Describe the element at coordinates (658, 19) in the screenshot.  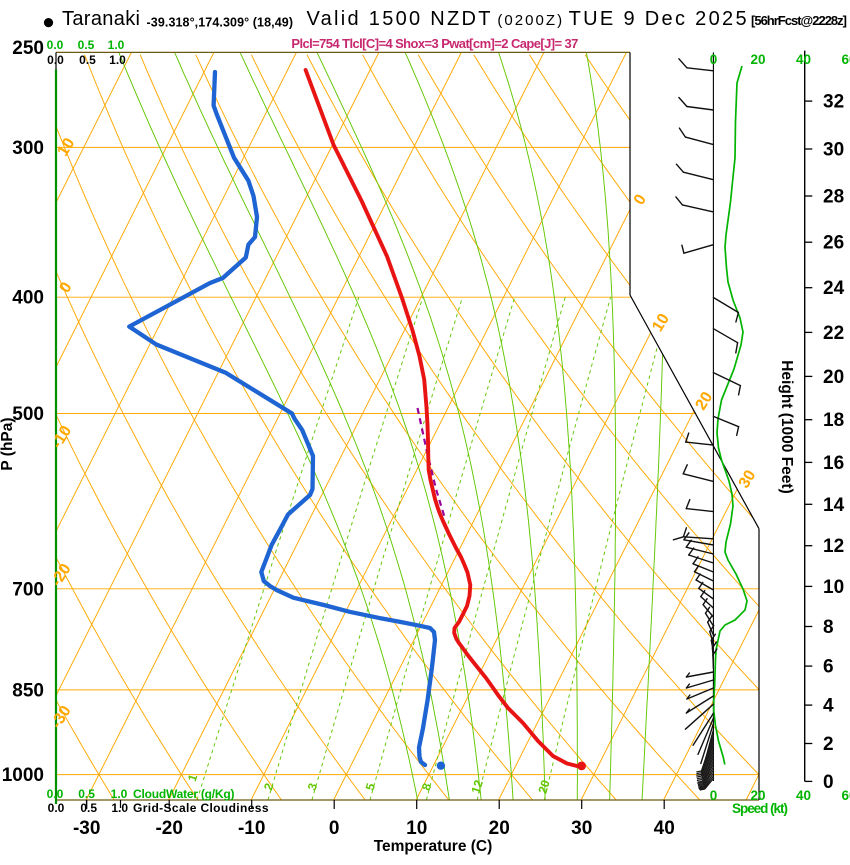
I see `svg-text: TUE 9 Dec 2025` at that location.